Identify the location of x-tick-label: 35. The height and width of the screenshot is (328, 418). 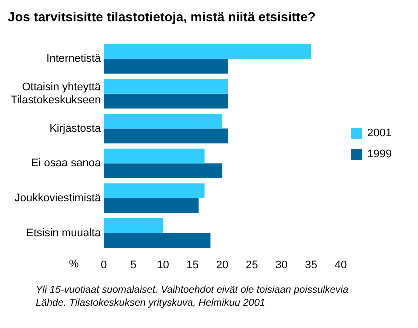
(311, 265).